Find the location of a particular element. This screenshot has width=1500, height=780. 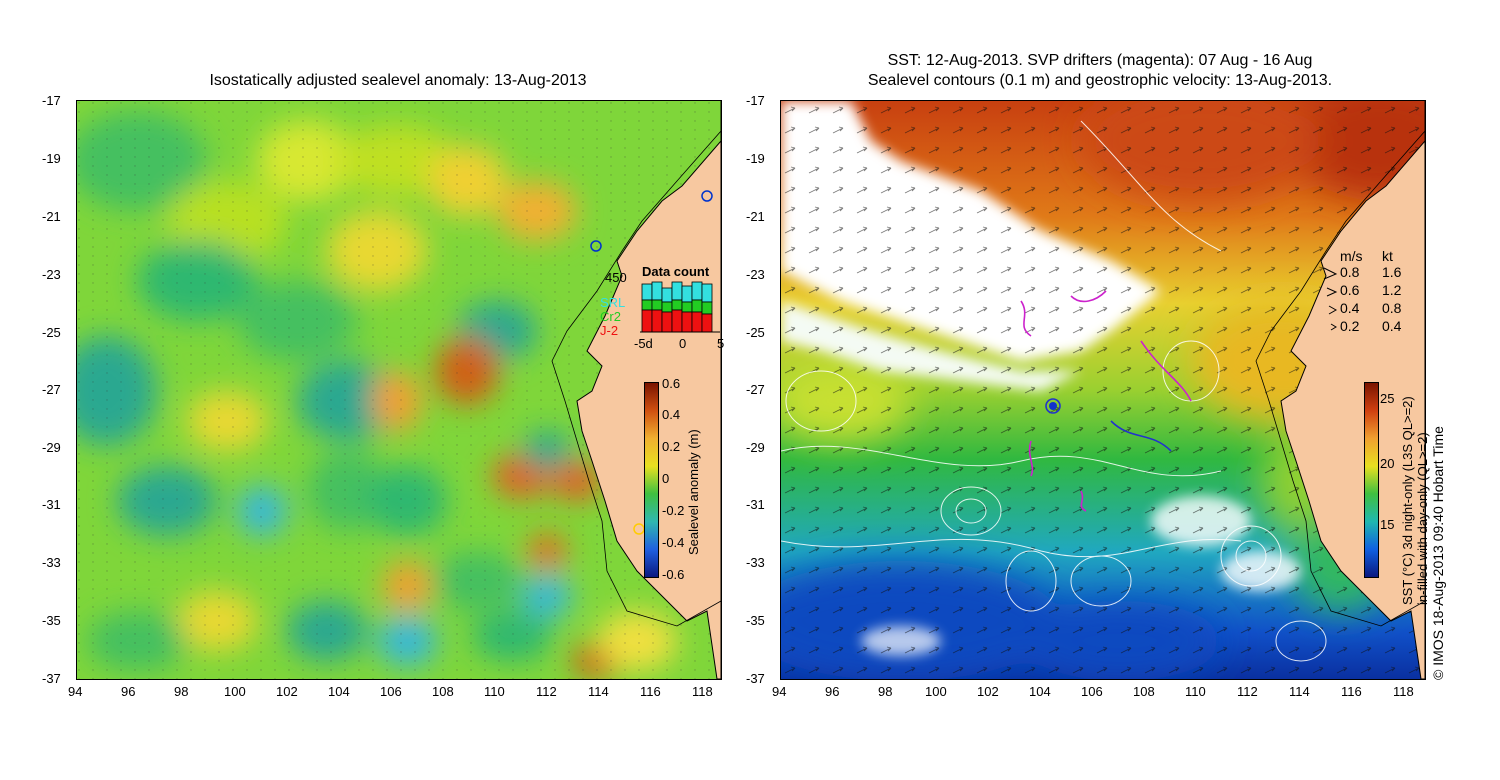

source-j2: J-2 is located at coordinates (609, 330).